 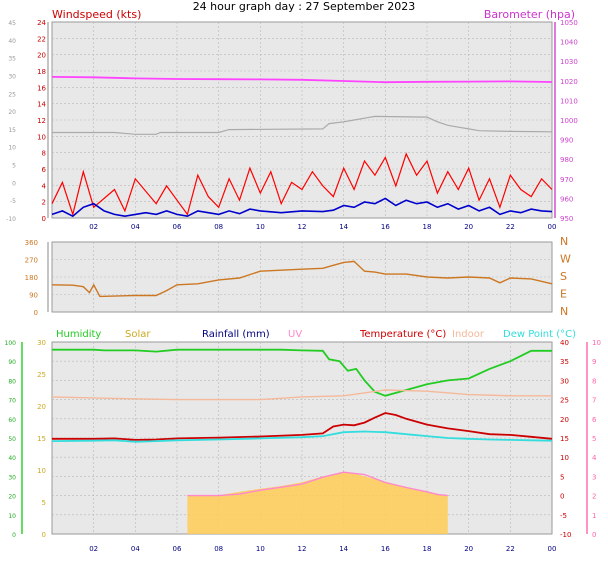 What do you see at coordinates (12, 23) in the screenshot?
I see `wind-outer-tick: 45` at bounding box center [12, 23].